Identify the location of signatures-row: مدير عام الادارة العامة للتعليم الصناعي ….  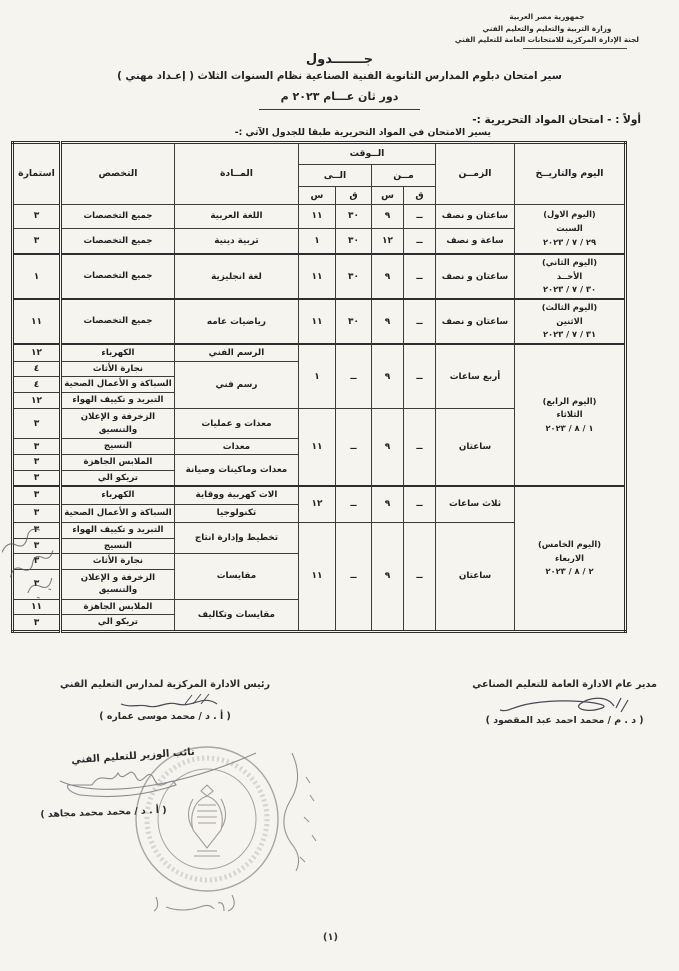
(358, 702).